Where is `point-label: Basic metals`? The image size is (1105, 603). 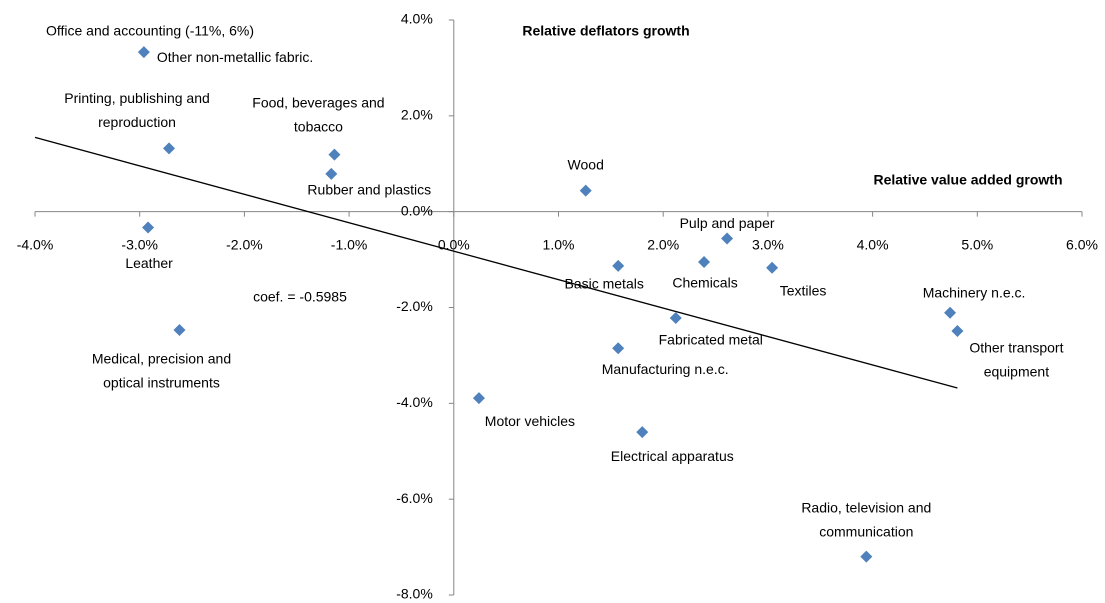
point-label: Basic metals is located at coordinates (603, 284).